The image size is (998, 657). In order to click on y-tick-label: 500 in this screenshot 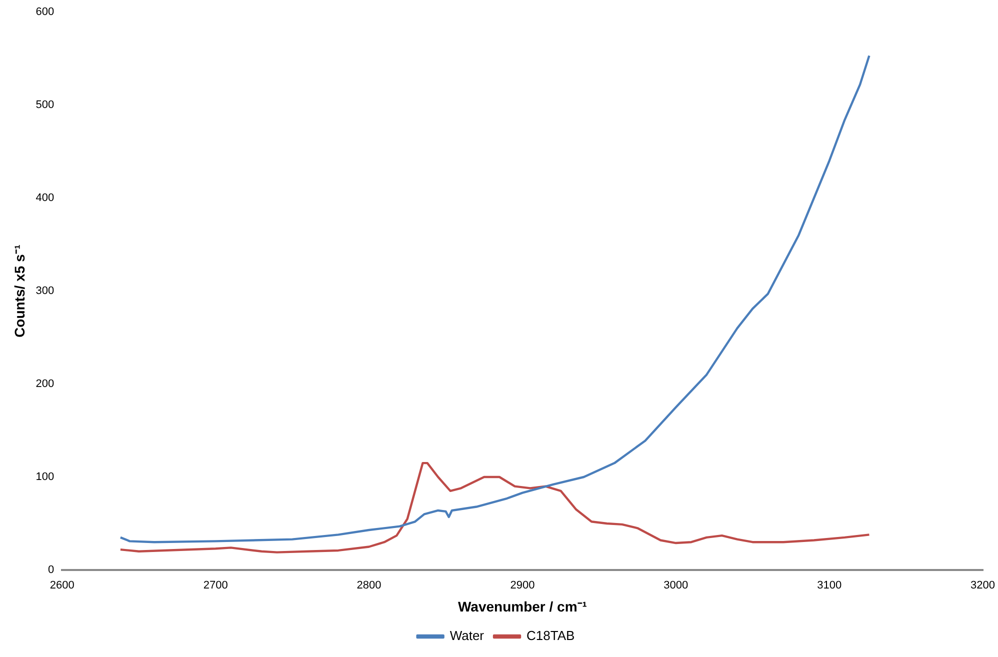, I will do `click(45, 105)`.